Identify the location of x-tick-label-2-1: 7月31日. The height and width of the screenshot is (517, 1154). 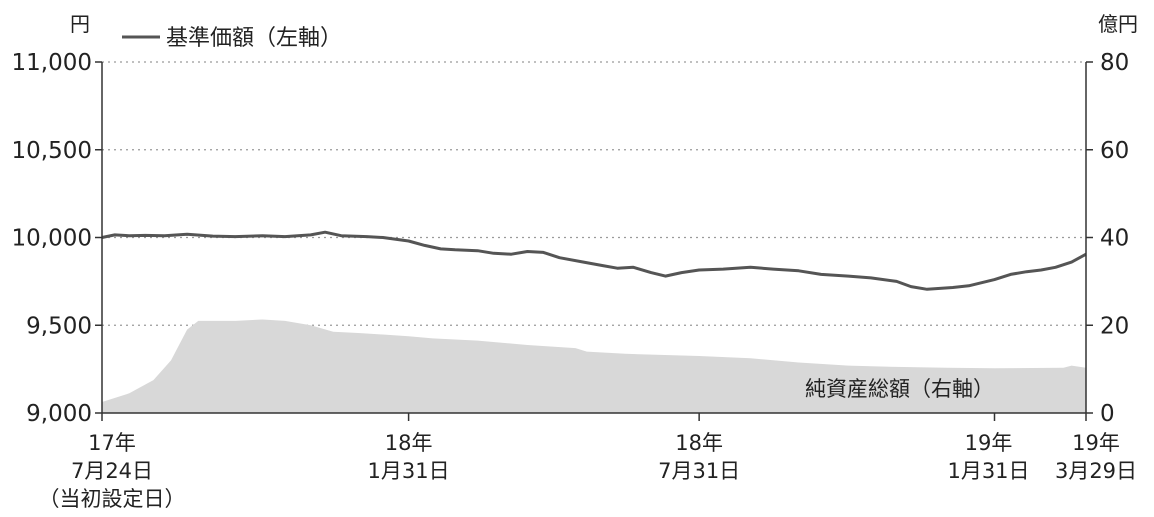
(699, 471).